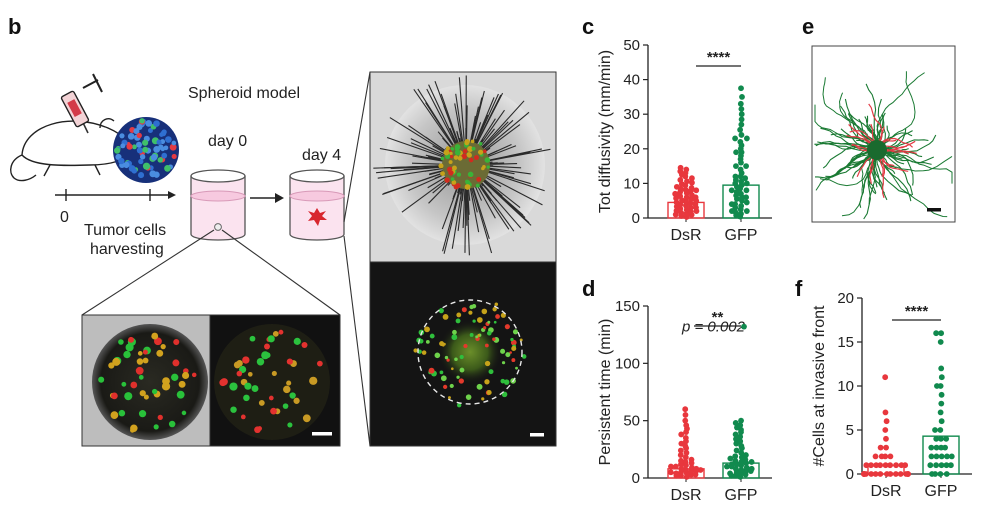 The image size is (1000, 522). What do you see at coordinates (275, 380) in the screenshot?
I see `micrograph-day0-fluorescence` at bounding box center [275, 380].